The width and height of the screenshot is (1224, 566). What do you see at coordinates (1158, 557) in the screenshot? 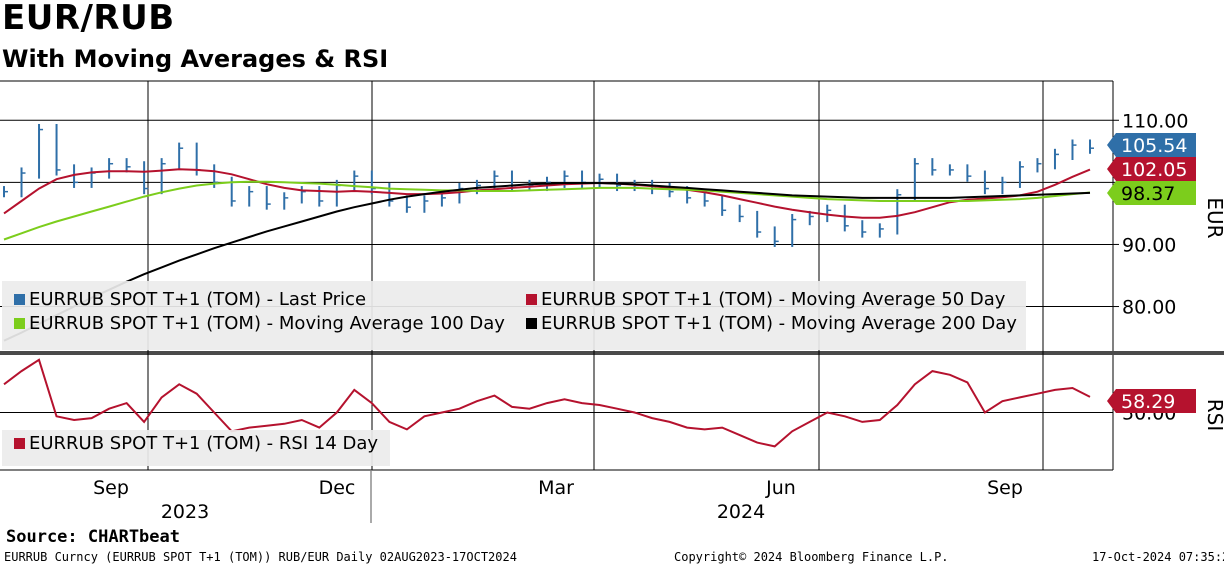
I see `timestamp: 17-Oct-2024 07:35:23` at bounding box center [1158, 557].